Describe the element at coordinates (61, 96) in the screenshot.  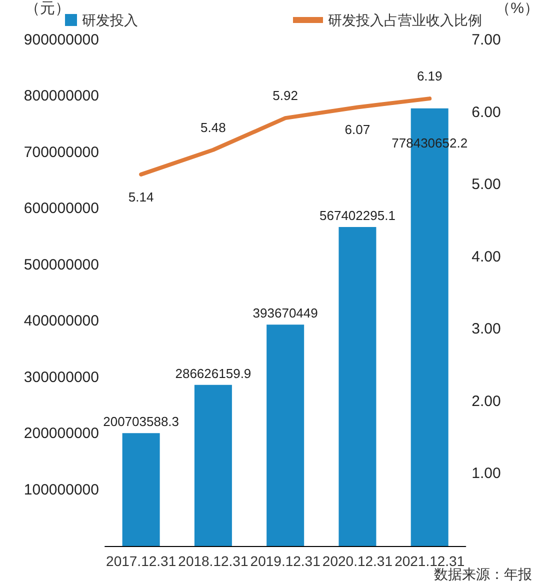
I see `y-tick-label: 800000000` at that location.